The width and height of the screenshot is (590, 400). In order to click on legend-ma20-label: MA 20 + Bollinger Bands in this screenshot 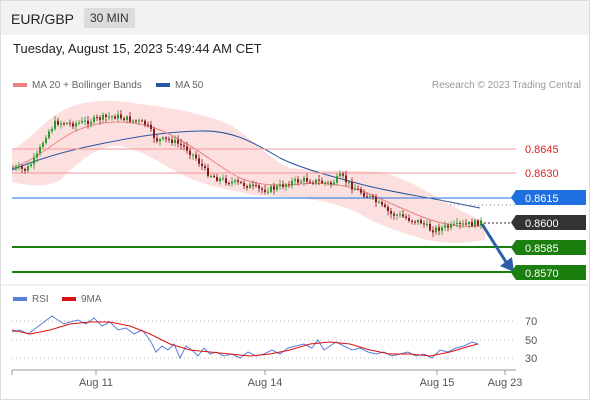, I will do `click(87, 85)`.